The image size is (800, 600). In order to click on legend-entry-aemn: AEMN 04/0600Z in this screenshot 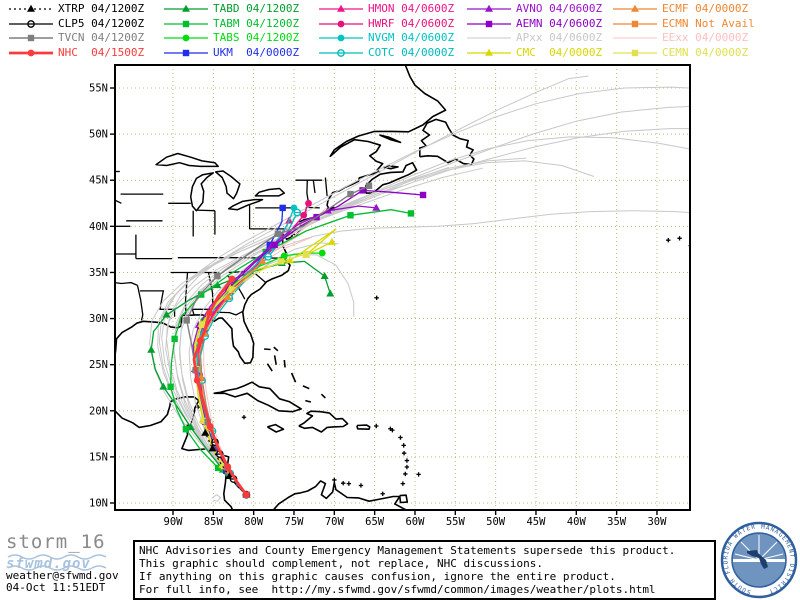, I will do `click(534, 24)`.